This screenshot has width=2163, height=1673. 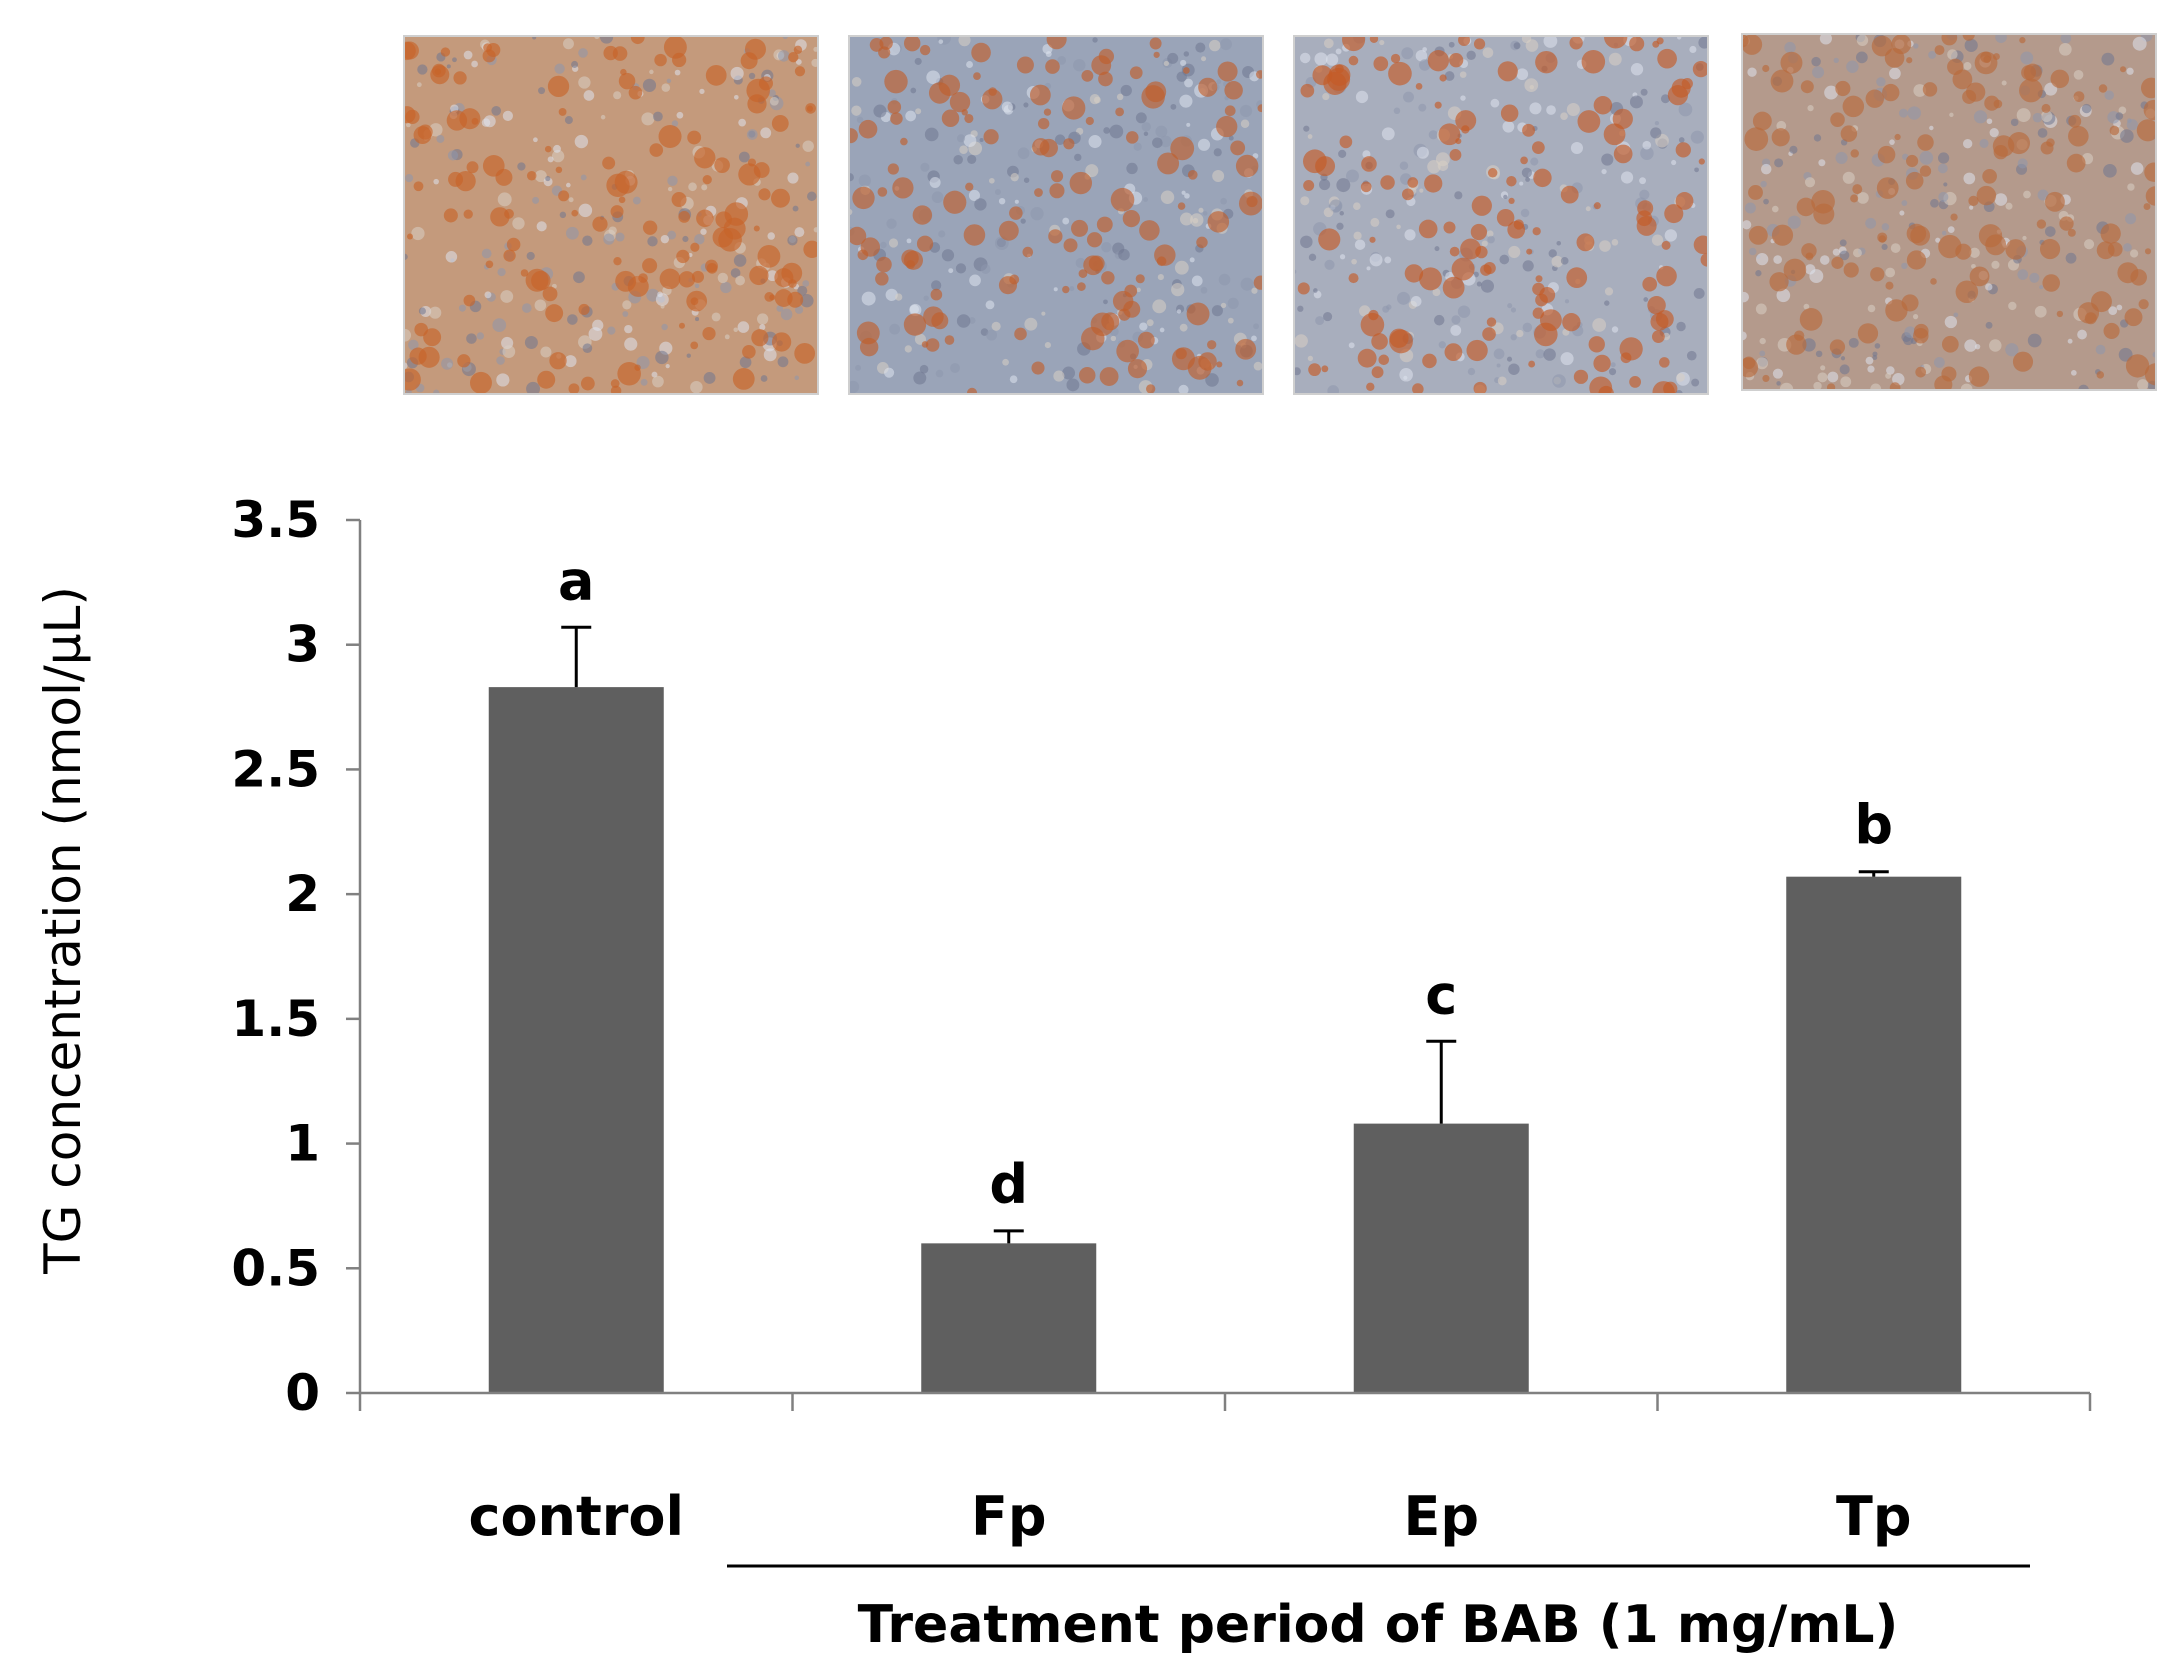 What do you see at coordinates (275, 520) in the screenshot?
I see `y-tick-label: 3.5` at bounding box center [275, 520].